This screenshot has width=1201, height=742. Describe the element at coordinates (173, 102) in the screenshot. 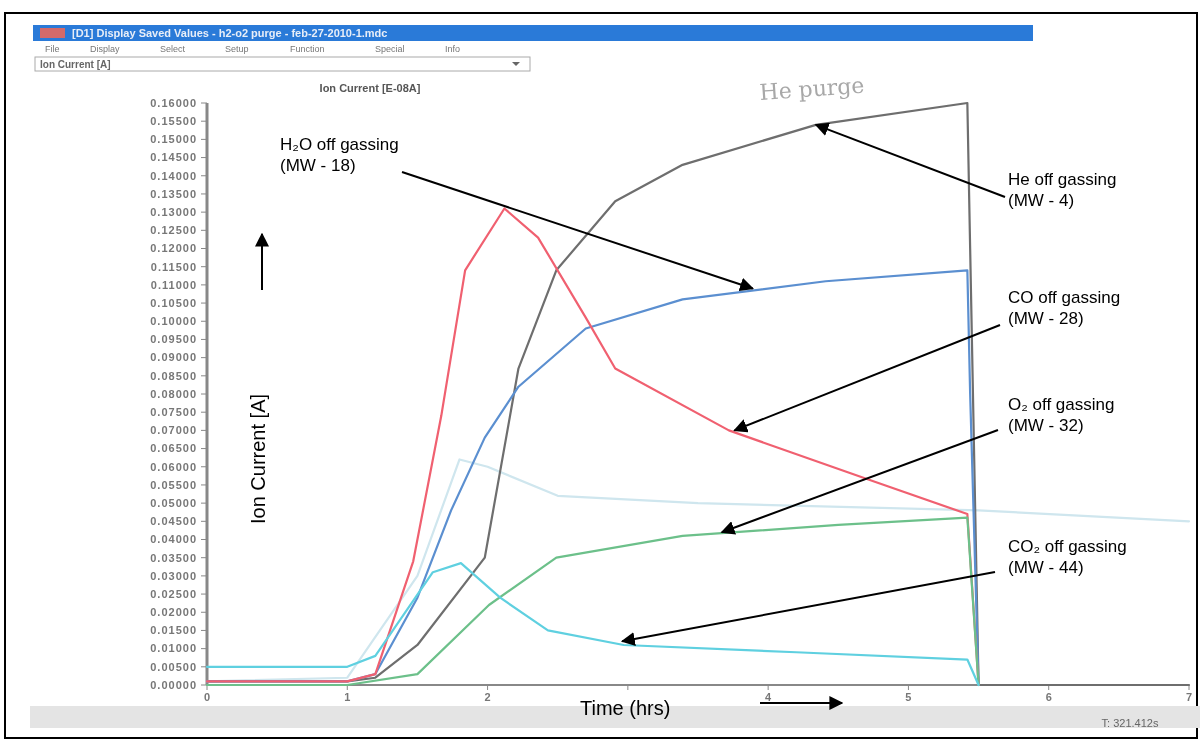

I see `y-tick-label: 0.16000` at that location.